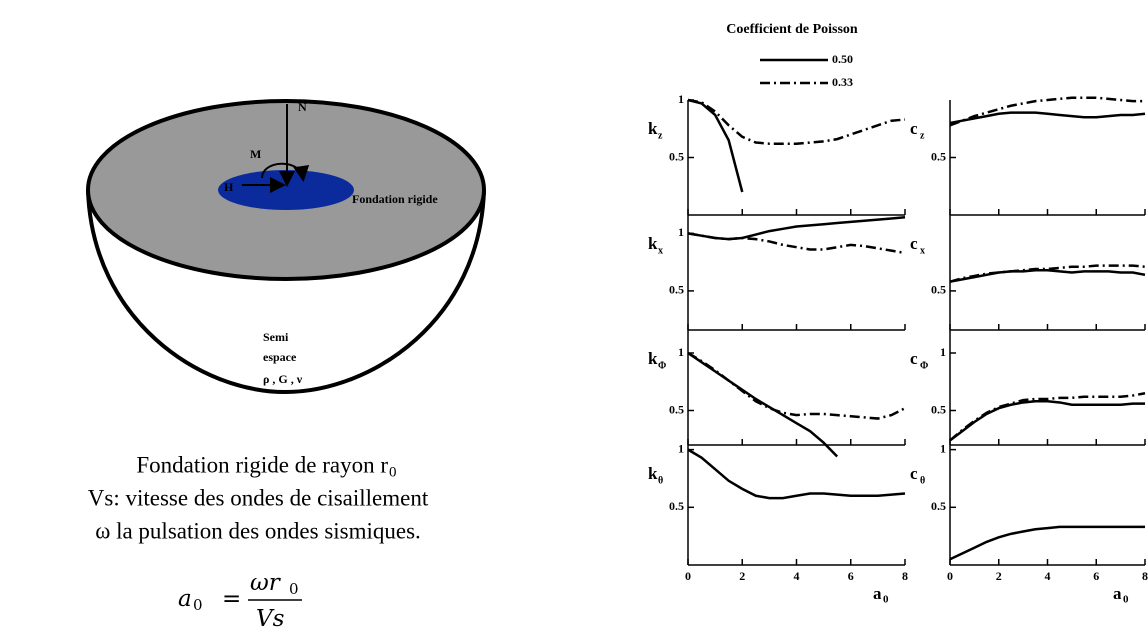 Image resolution: width=1148 pixels, height=640 pixels. What do you see at coordinates (255, 154) in the screenshot?
I see `label-m: M` at bounding box center [255, 154].